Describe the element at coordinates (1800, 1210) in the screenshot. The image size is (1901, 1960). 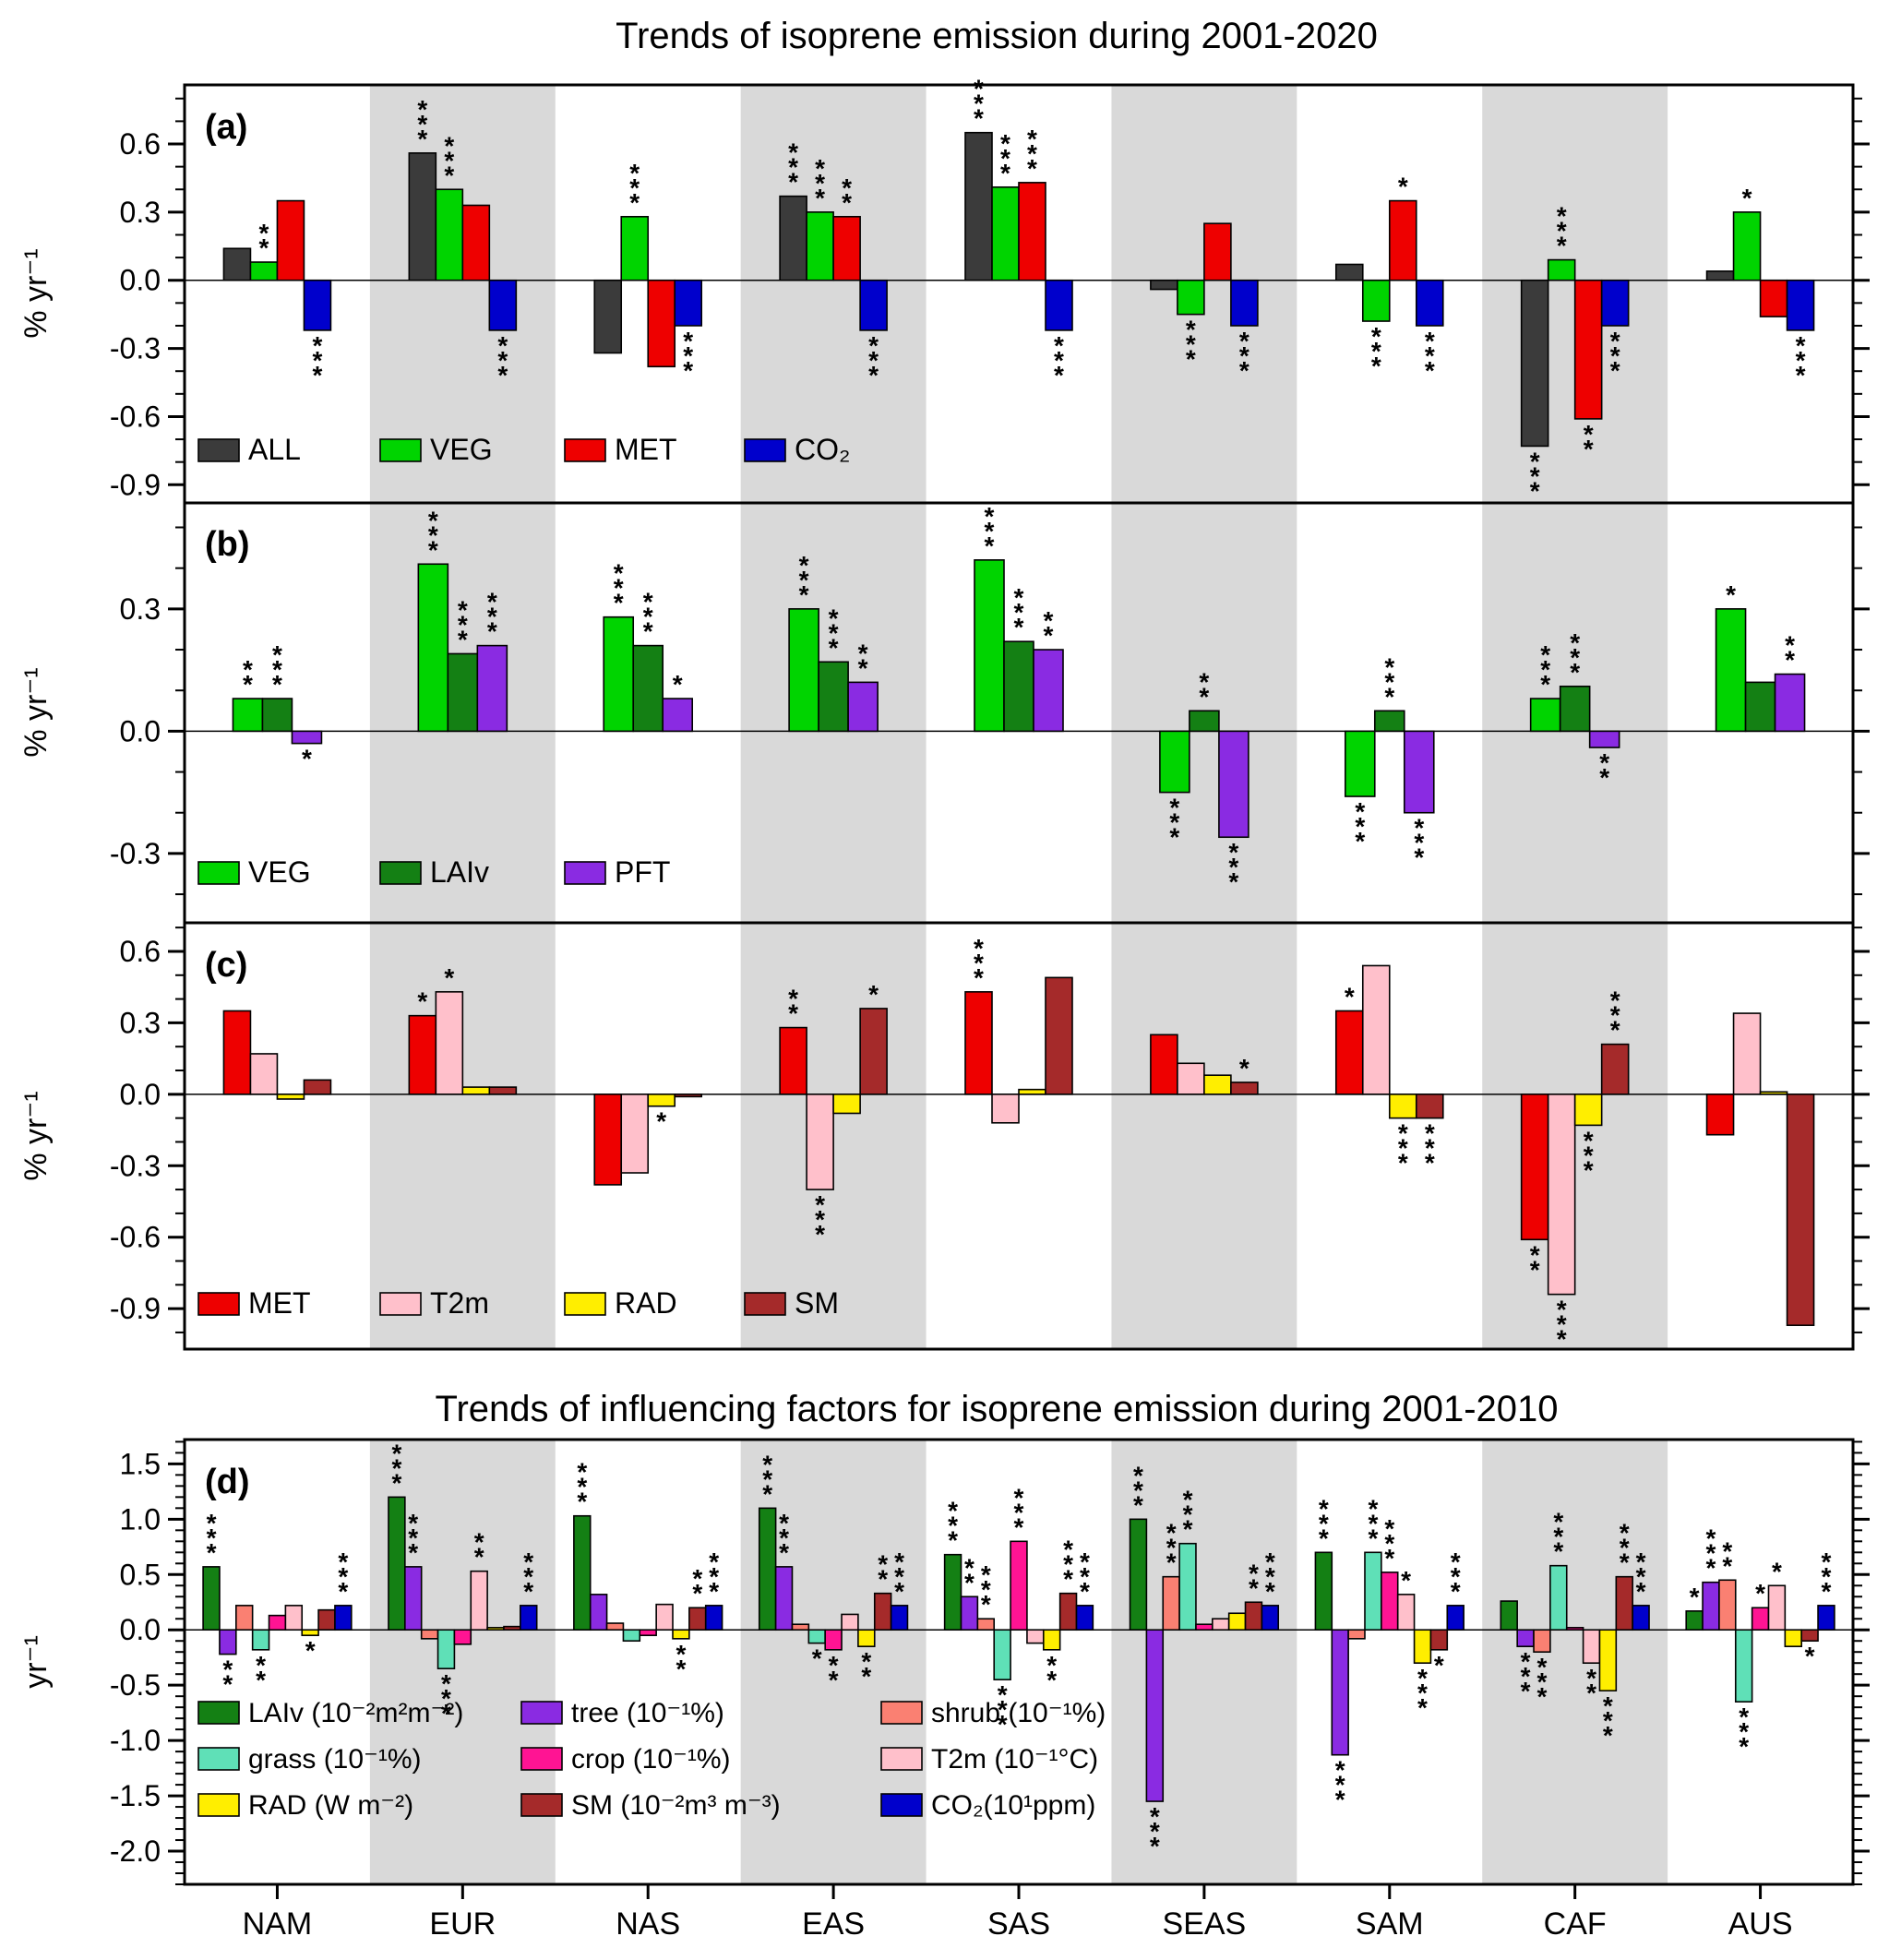
I see `bar-SM-AUS` at that location.